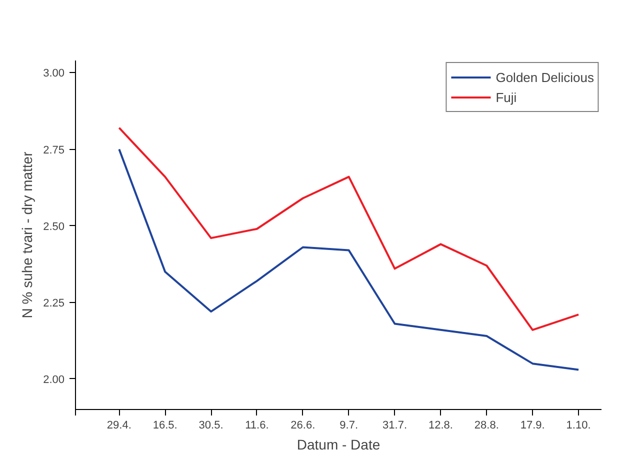 The image size is (641, 459). What do you see at coordinates (54, 226) in the screenshot?
I see `y-tick-label: 2.50` at bounding box center [54, 226].